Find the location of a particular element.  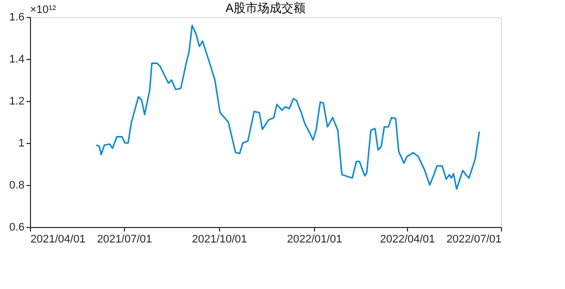

y-tick-label: 1.6 is located at coordinates (16, 18).